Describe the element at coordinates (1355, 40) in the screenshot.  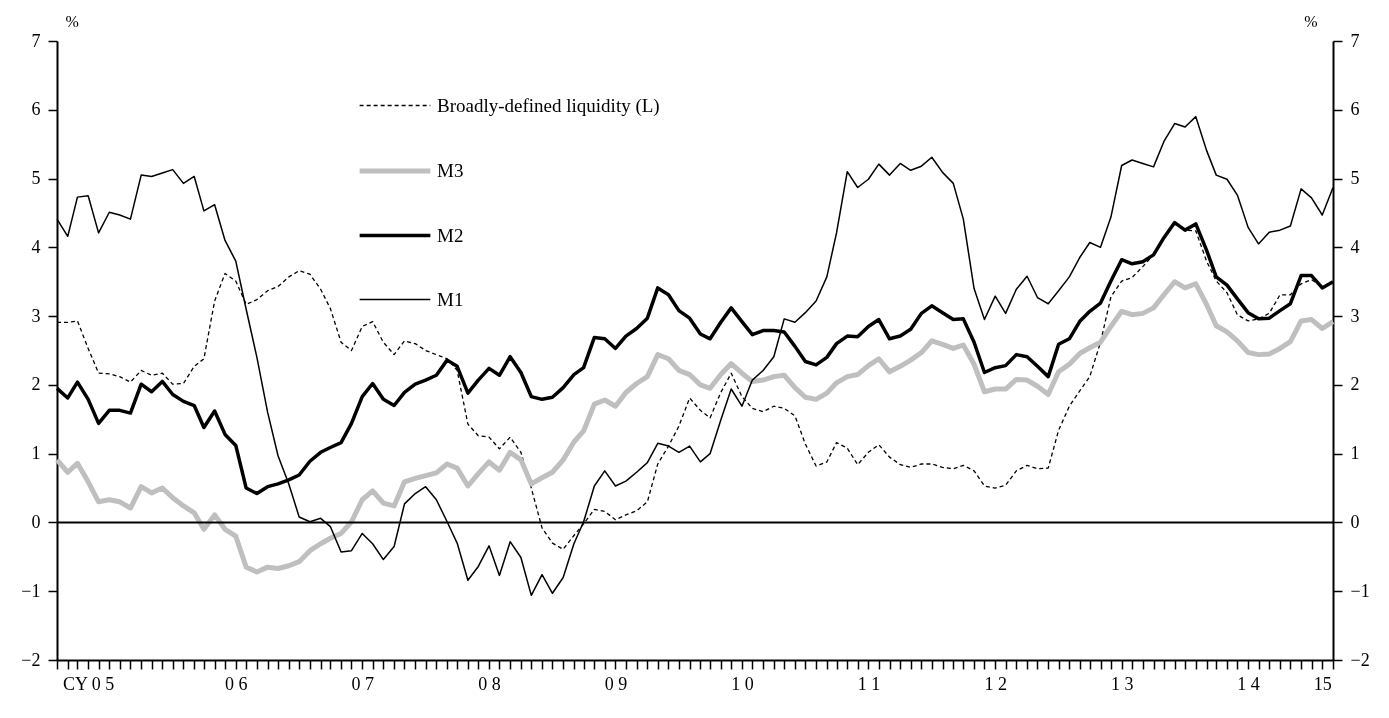
I see `y2-tick-label: 7` at that location.